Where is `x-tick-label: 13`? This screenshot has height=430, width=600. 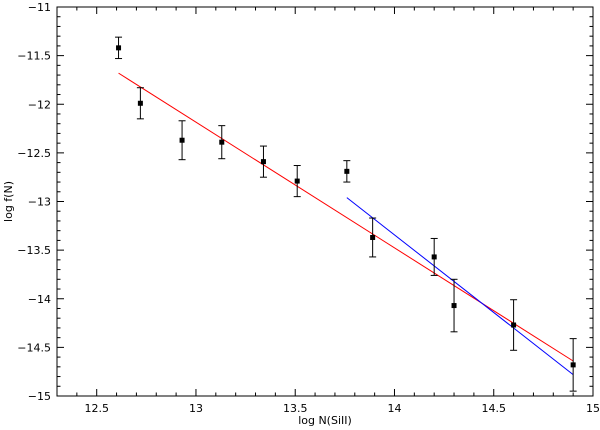 x-tick-label: 13 is located at coordinates (196, 408).